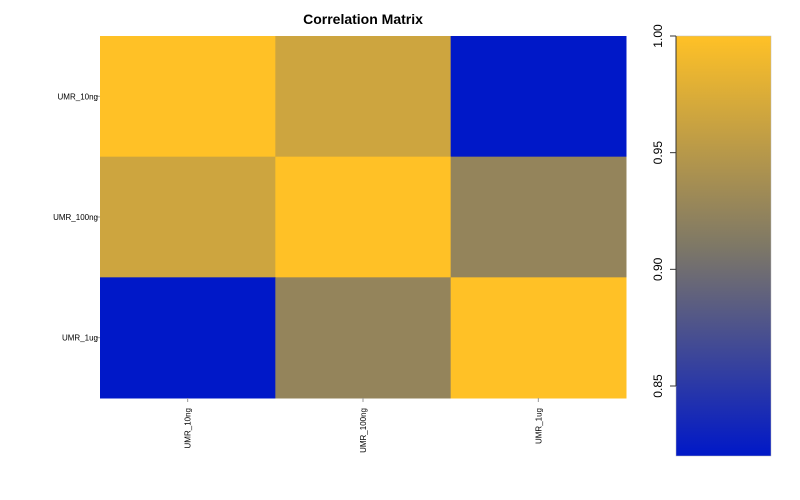 This screenshot has height=500, width=800. What do you see at coordinates (363, 19) in the screenshot?
I see `chart-title: Correlation Matrix` at bounding box center [363, 19].